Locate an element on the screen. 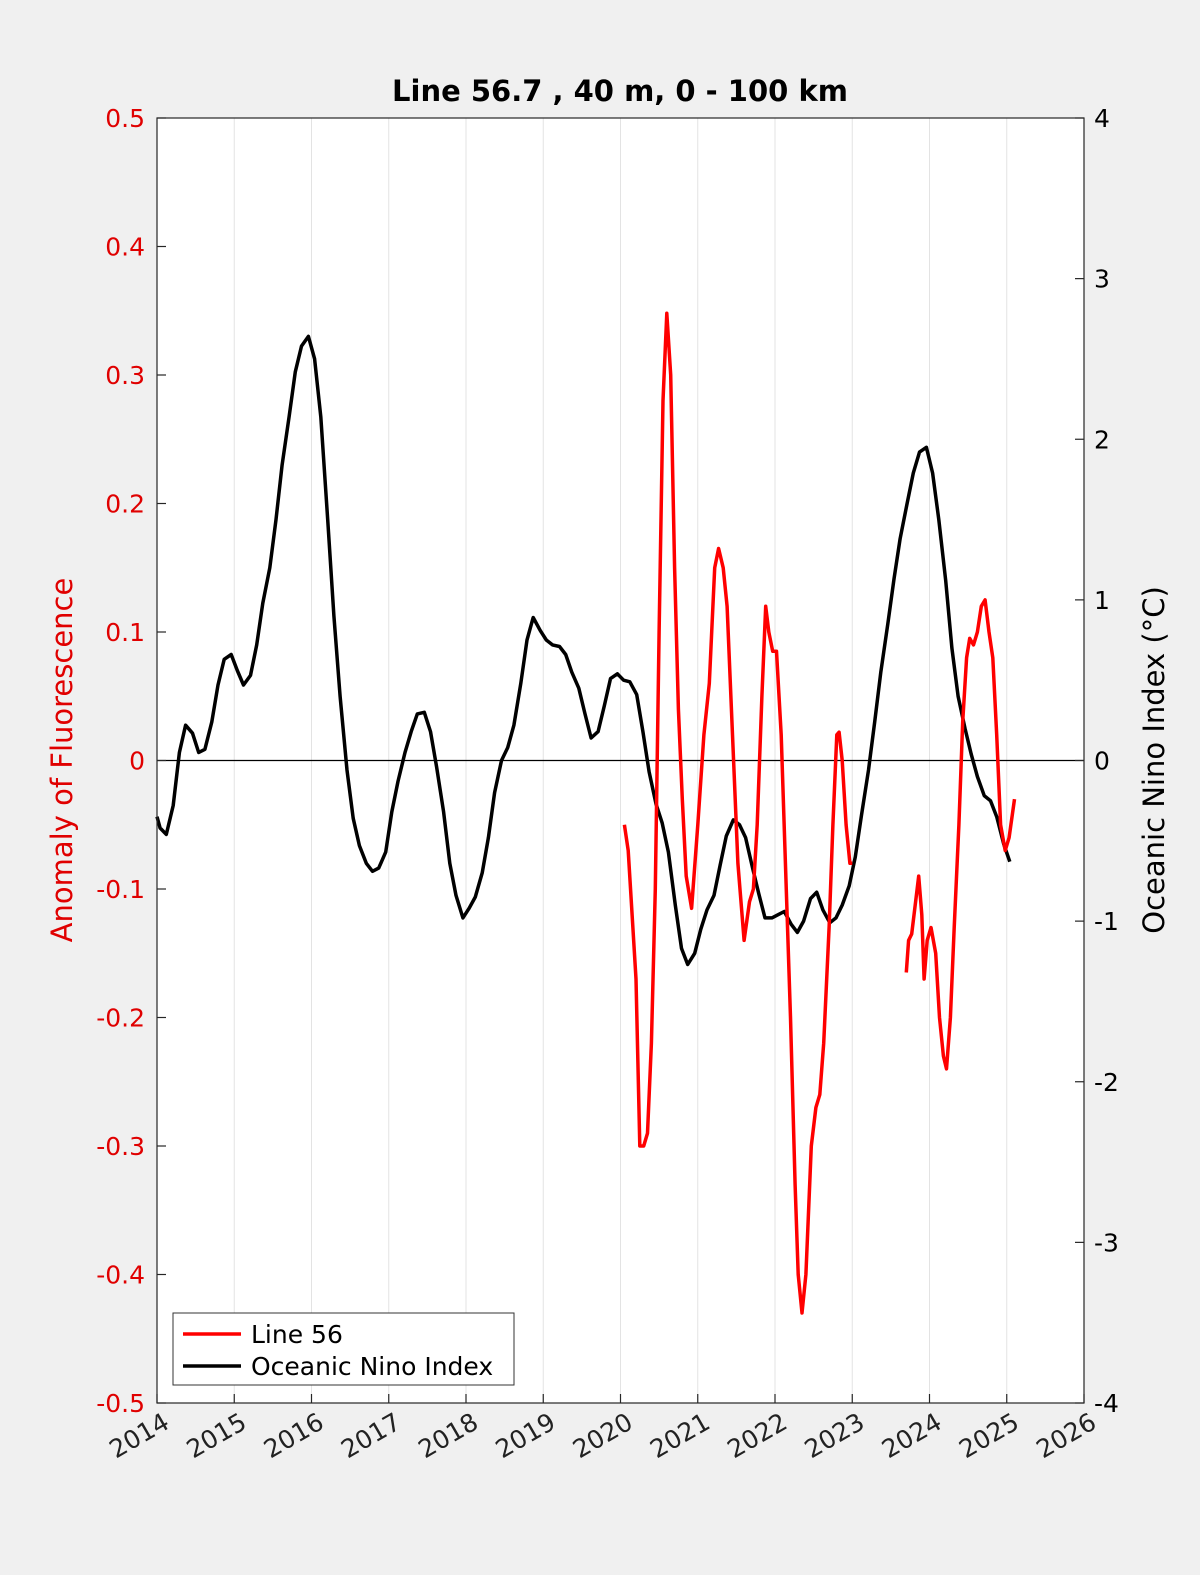  left-y-tick-label: 0.4 is located at coordinates (125, 247).